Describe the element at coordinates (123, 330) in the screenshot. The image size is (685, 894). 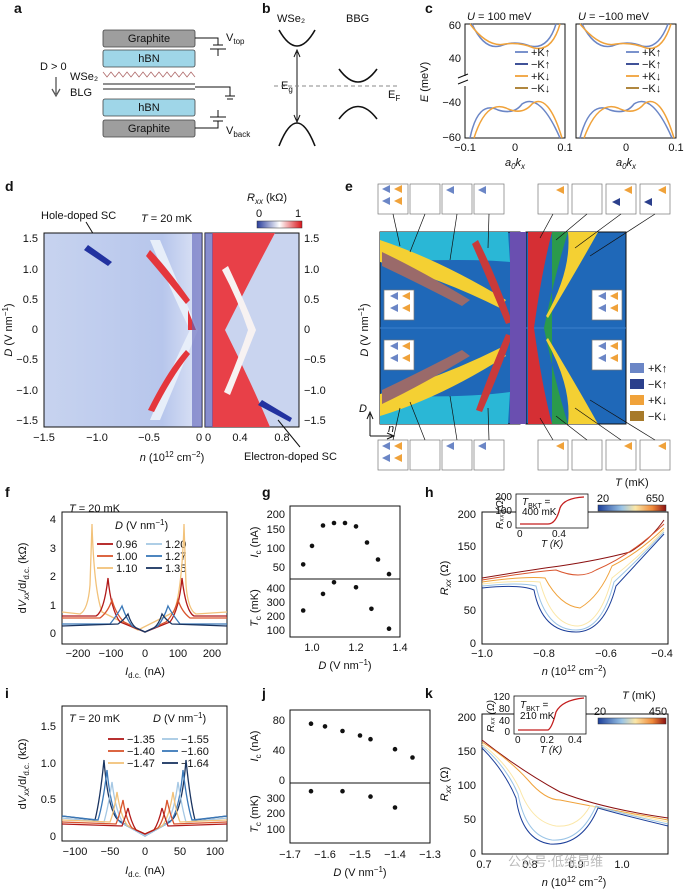
I see `d-map-left` at that location.